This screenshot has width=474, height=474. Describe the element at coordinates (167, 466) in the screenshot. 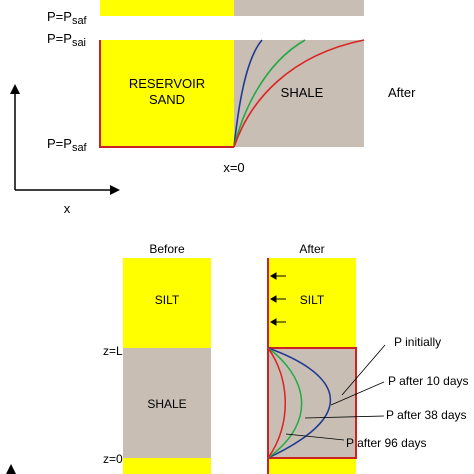

I see `before-silt-lower` at that location.